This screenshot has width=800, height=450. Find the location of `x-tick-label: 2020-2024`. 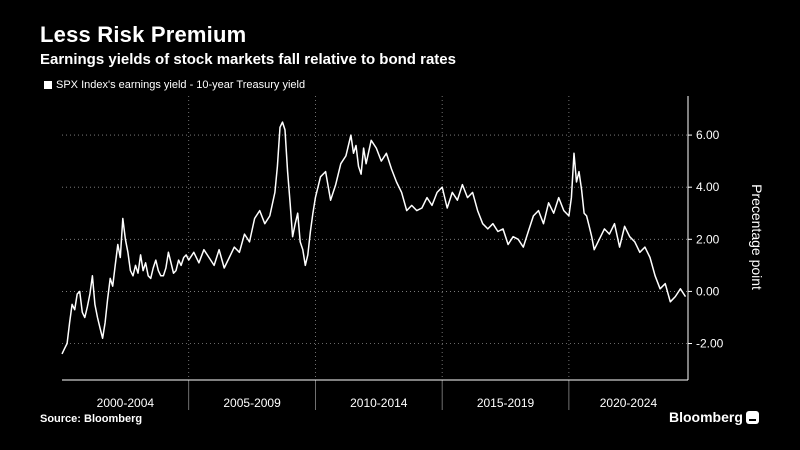

x-tick-label: 2020-2024 is located at coordinates (629, 403).